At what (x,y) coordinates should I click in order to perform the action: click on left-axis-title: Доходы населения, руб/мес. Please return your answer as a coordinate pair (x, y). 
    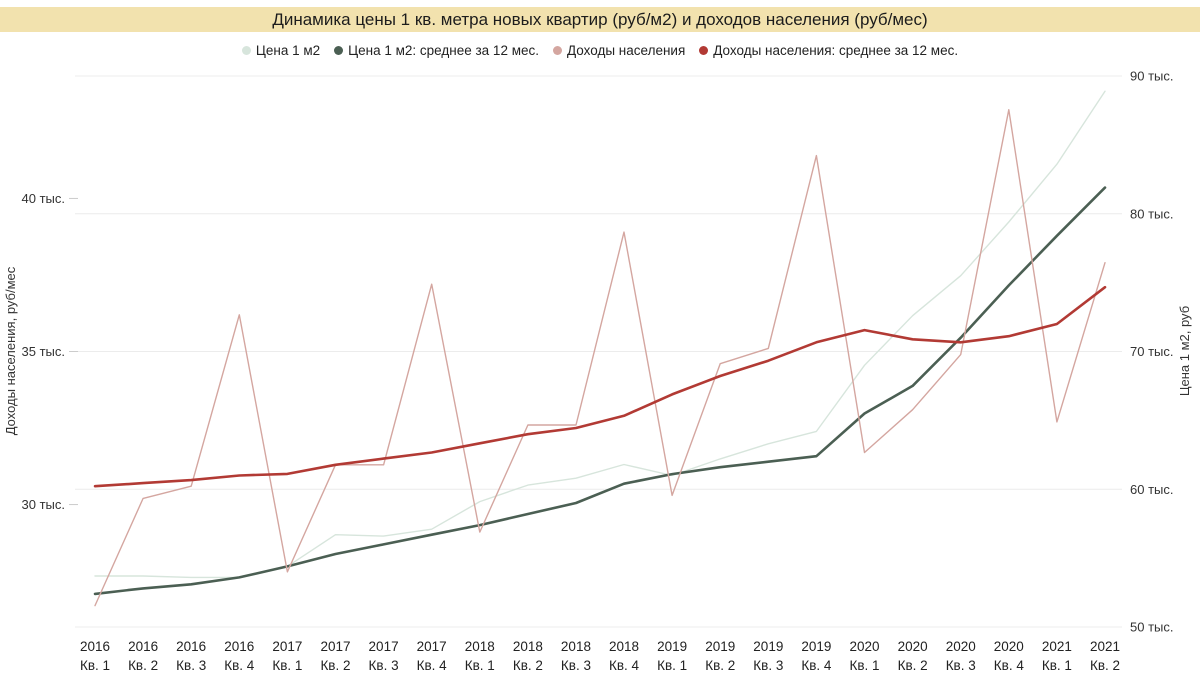
    Looking at the image, I should click on (10, 350).